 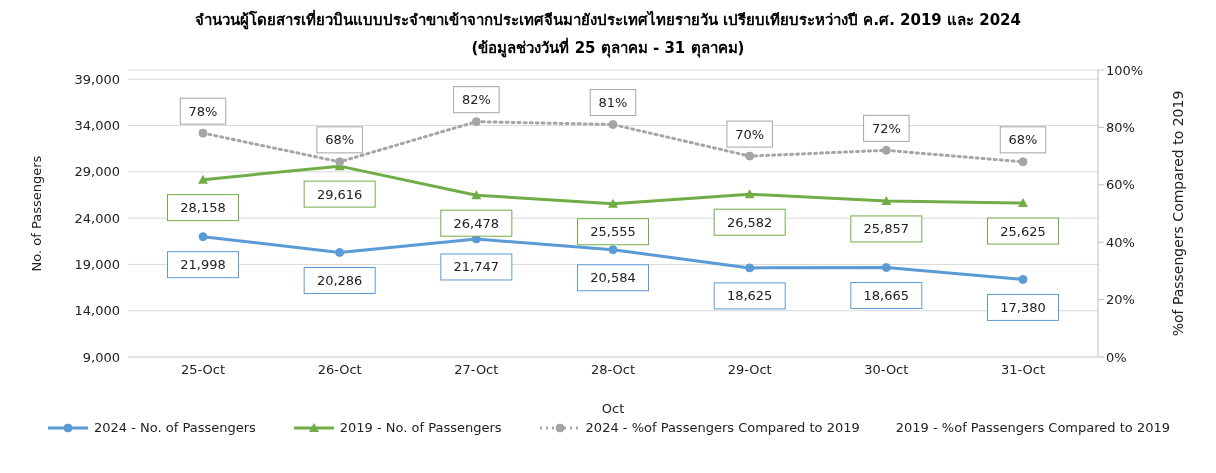 I want to click on y2-tick-label: 0%, so click(x=1116, y=357).